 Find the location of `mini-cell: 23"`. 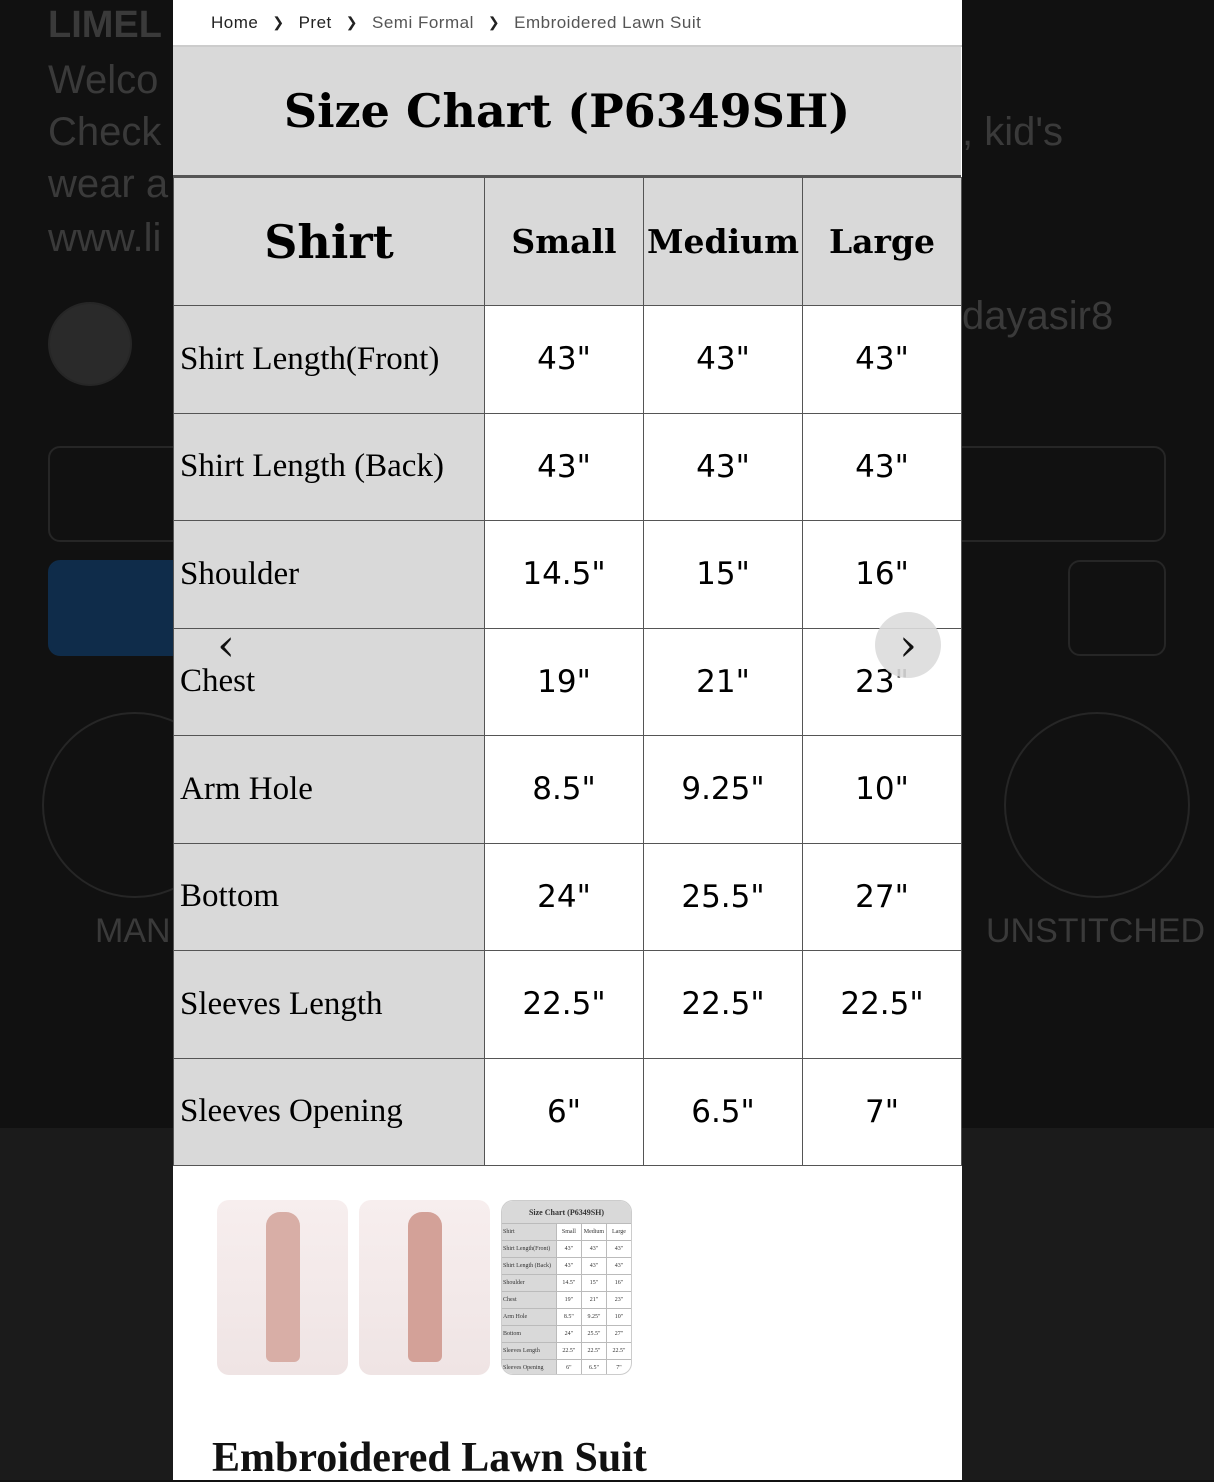

mini-cell: 23" is located at coordinates (618, 1300).